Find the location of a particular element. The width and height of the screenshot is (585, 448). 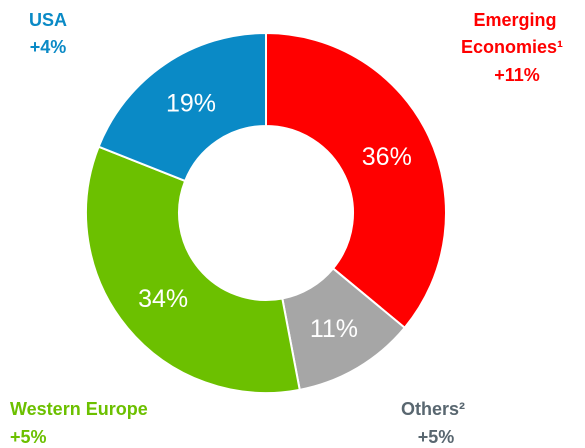

legend-growth-western-europe: +5% is located at coordinates (28, 437).